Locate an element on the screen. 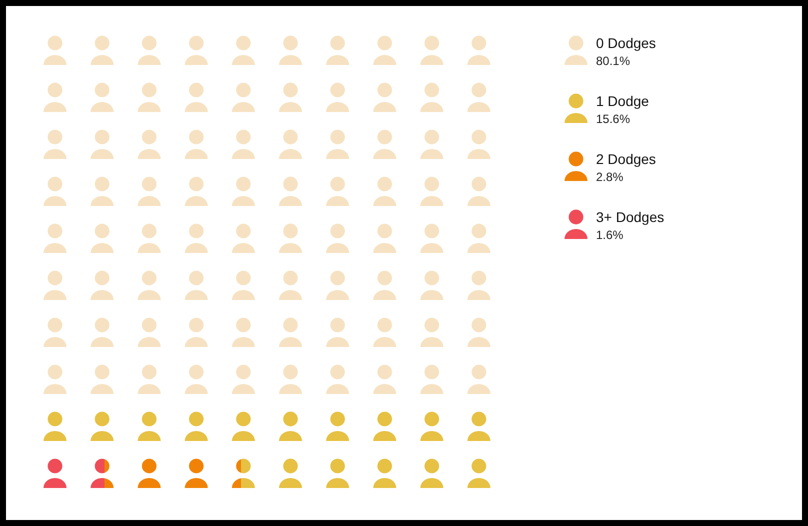  category-label: 3+ Dodges is located at coordinates (630, 217).